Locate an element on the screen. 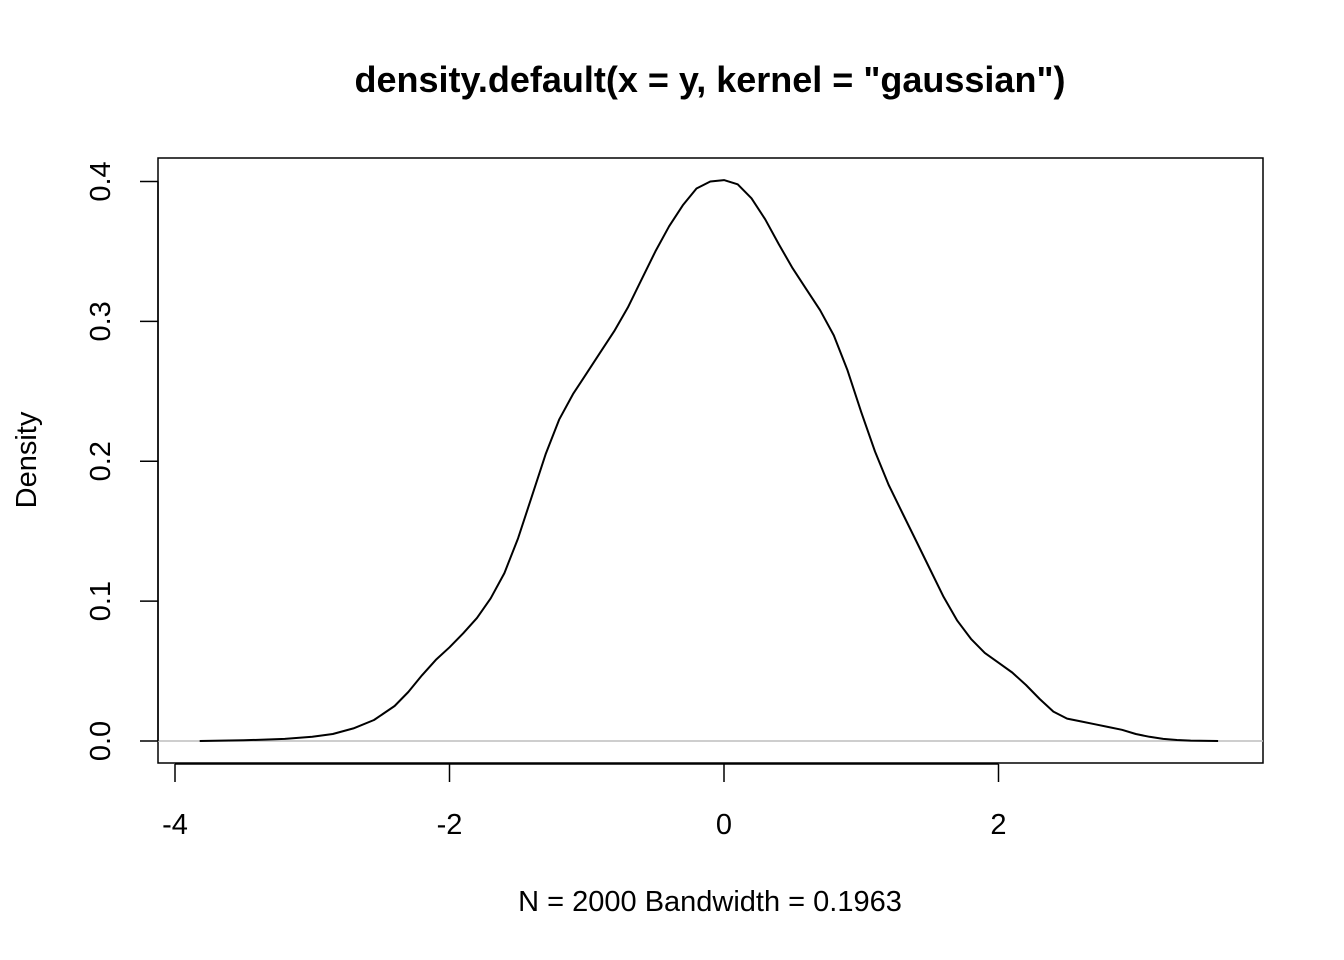  x-tick-label: -4 is located at coordinates (175, 825).